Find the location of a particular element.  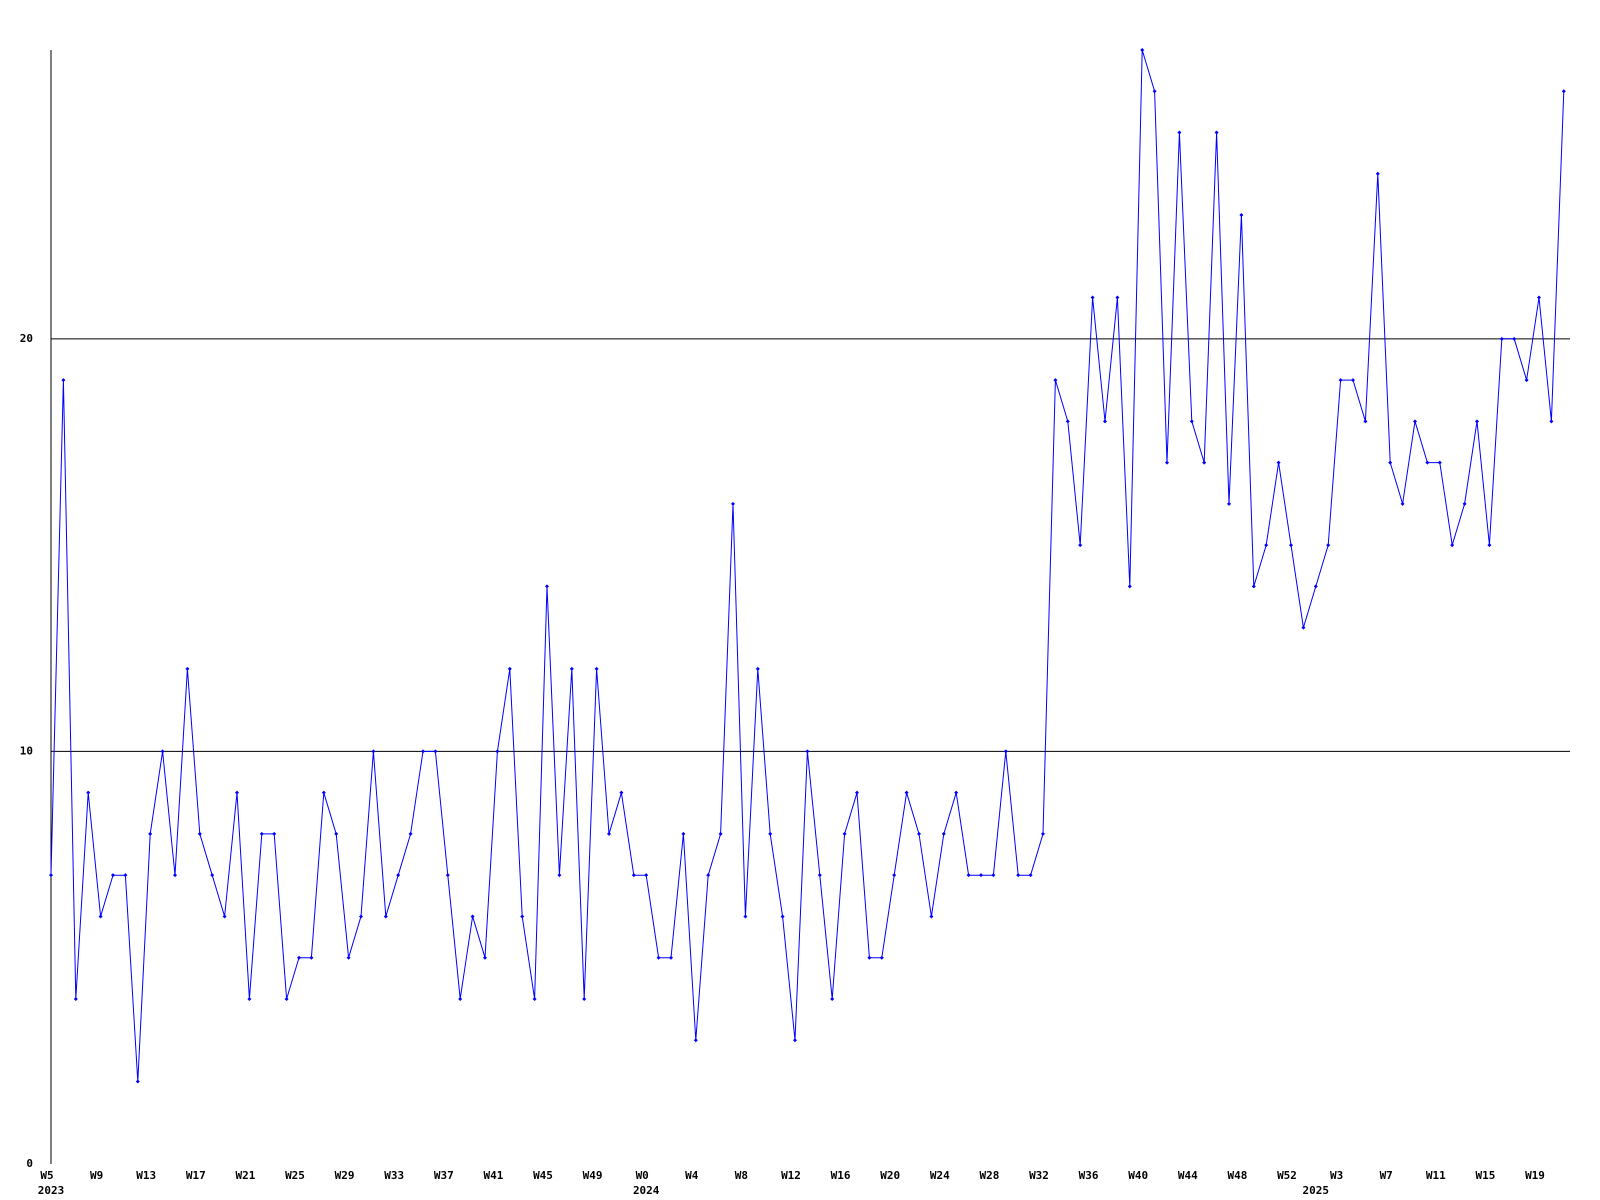

x-tick-label: W37 is located at coordinates (444, 1175).